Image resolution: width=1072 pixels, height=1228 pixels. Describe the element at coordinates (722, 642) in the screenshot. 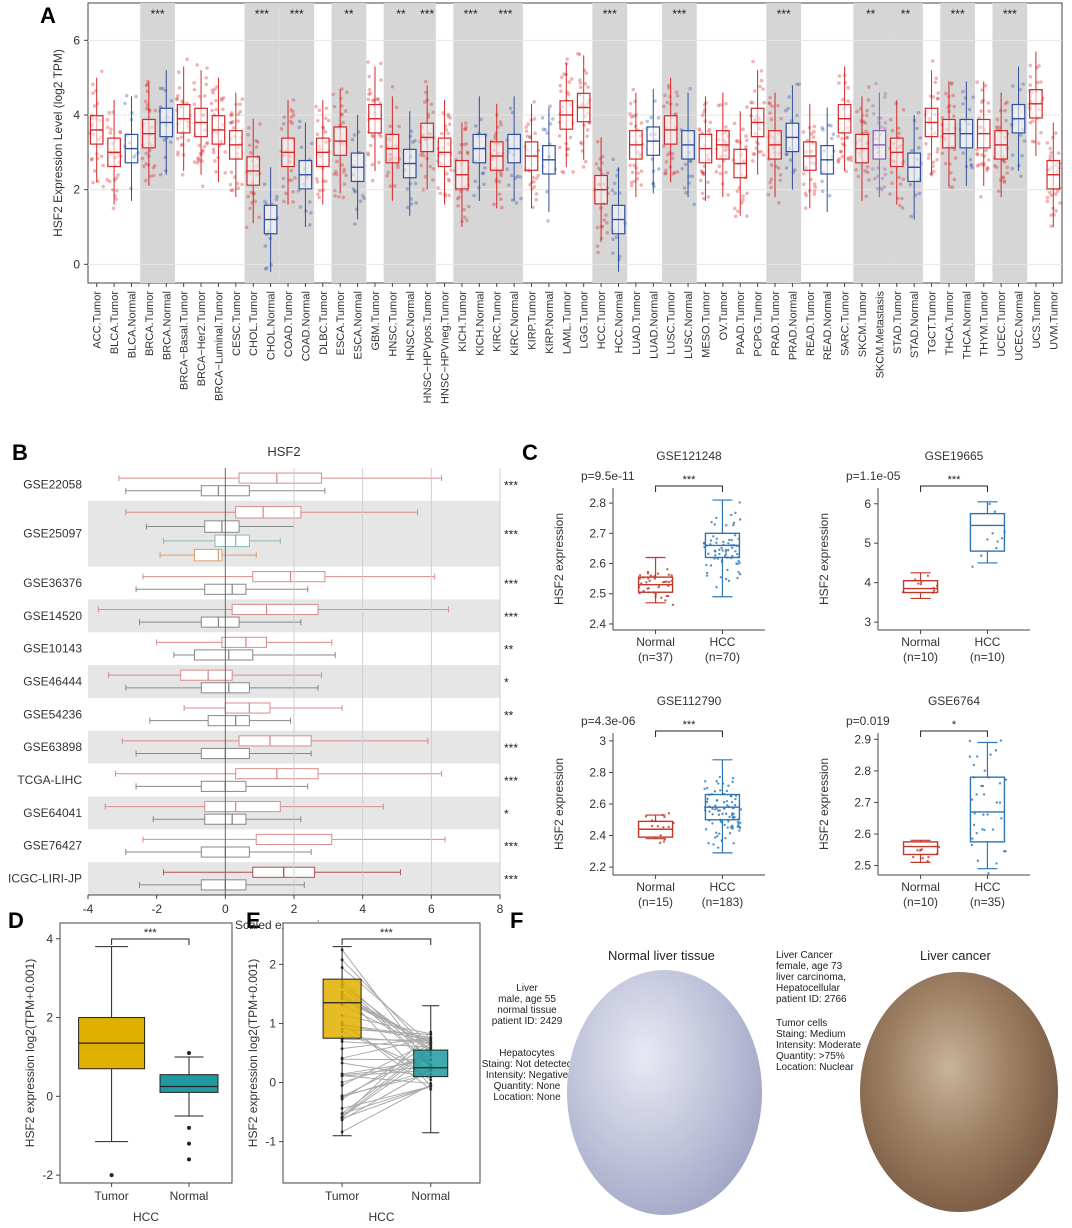

I see `x-tick-label: HCC` at that location.